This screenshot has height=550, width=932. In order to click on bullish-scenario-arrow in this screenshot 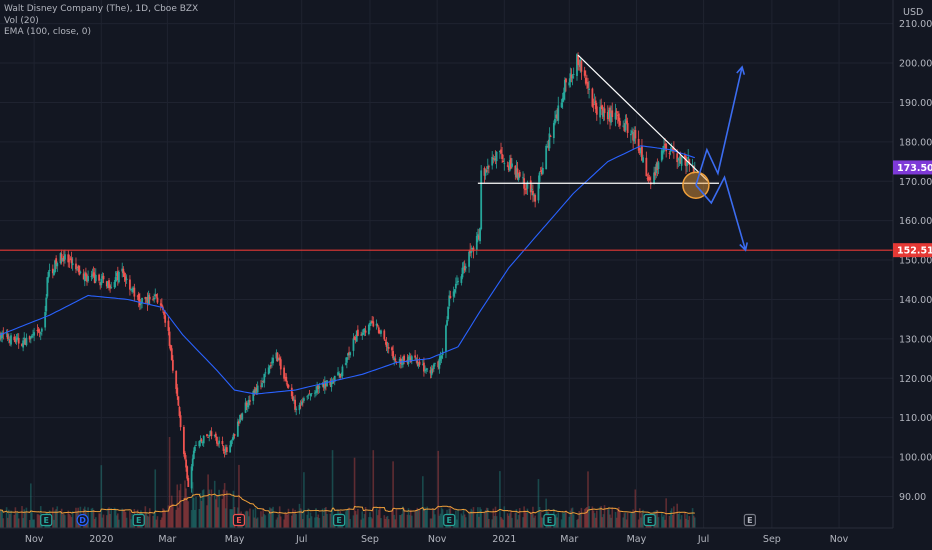, I will do `click(720, 125)`.